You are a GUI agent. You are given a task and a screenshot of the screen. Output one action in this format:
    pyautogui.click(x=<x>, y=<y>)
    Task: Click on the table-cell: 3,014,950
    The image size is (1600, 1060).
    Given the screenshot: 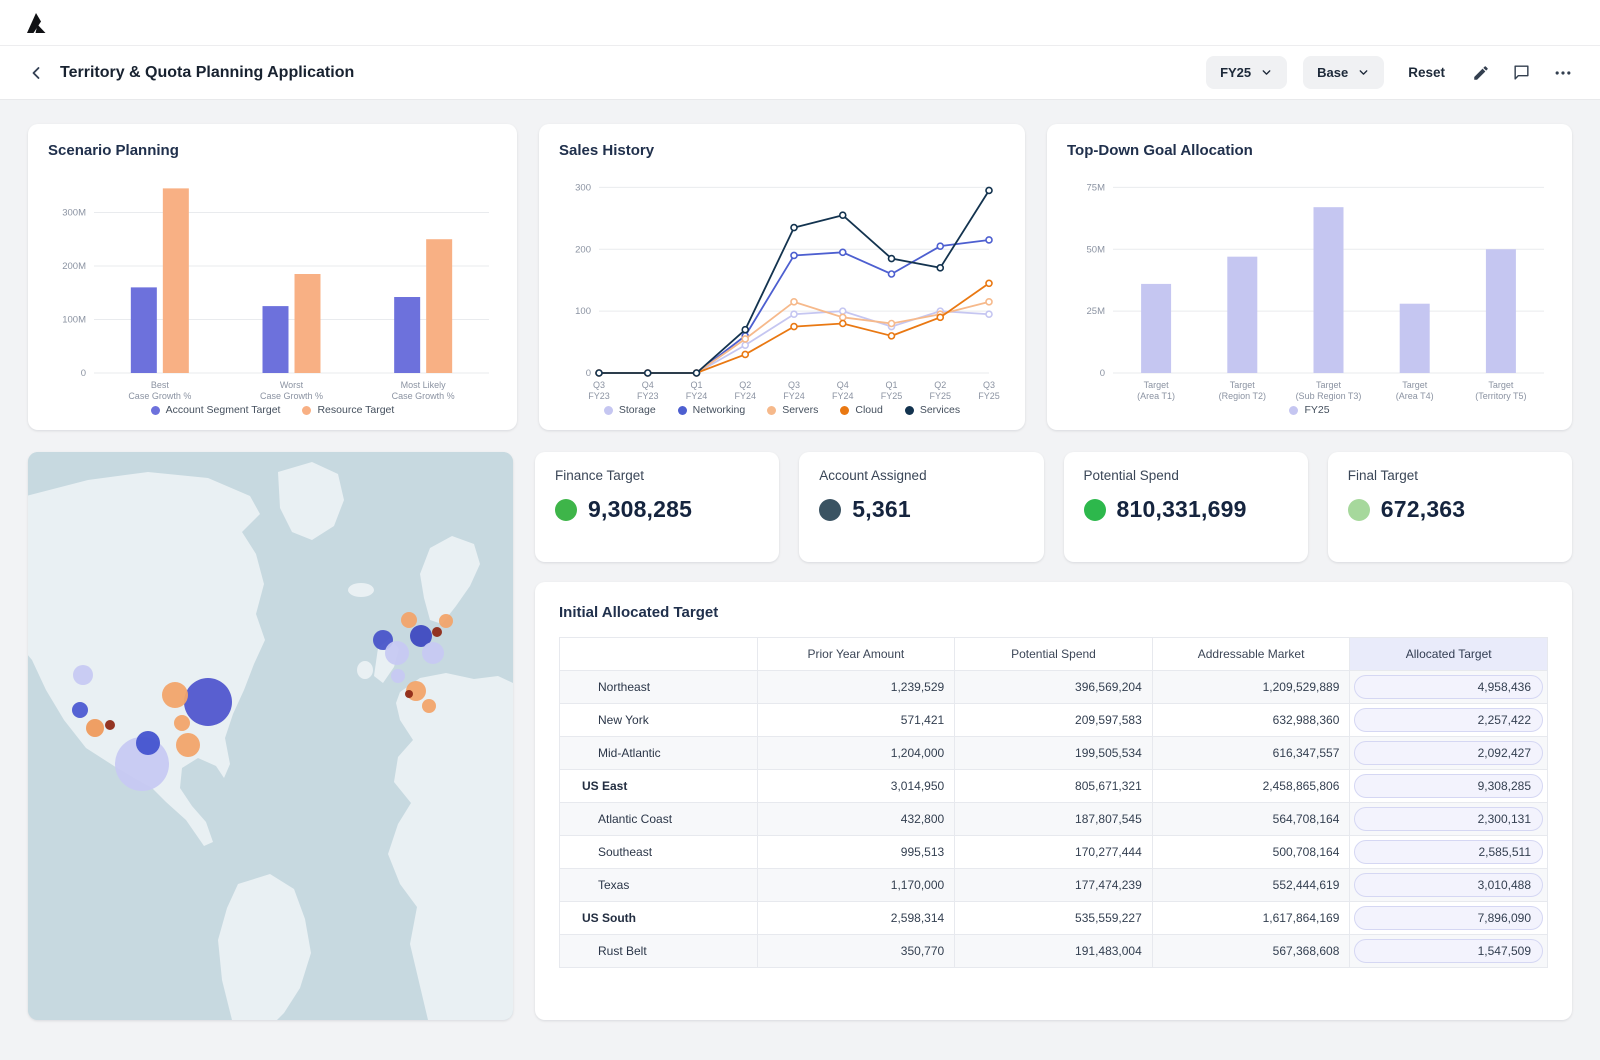 What is the action you would take?
    pyautogui.click(x=856, y=786)
    